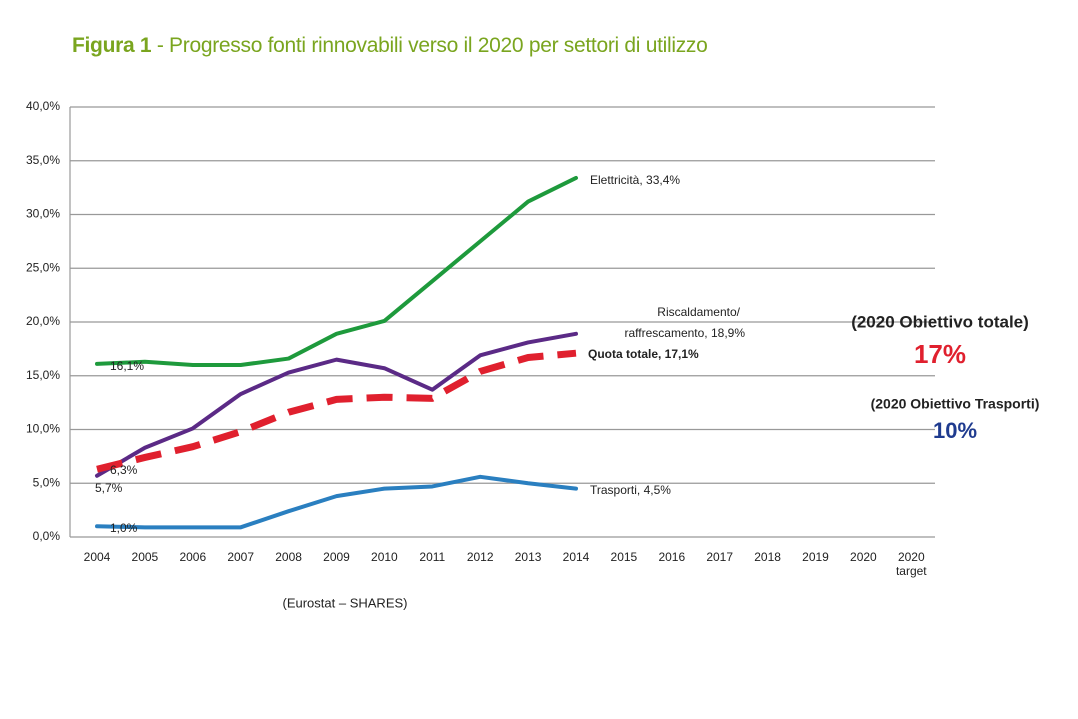  Describe the element at coordinates (432, 557) in the screenshot. I see `x-tick-label: 2011` at that location.